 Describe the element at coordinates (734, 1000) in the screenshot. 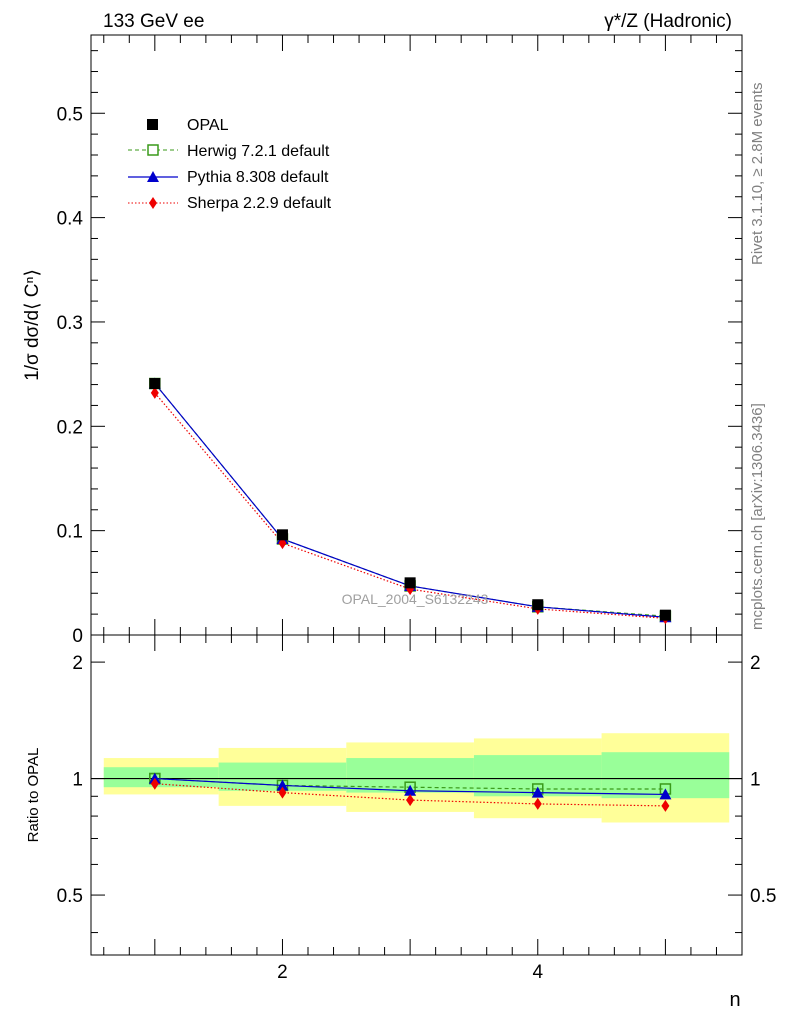

I see `x-axis-label: n` at that location.